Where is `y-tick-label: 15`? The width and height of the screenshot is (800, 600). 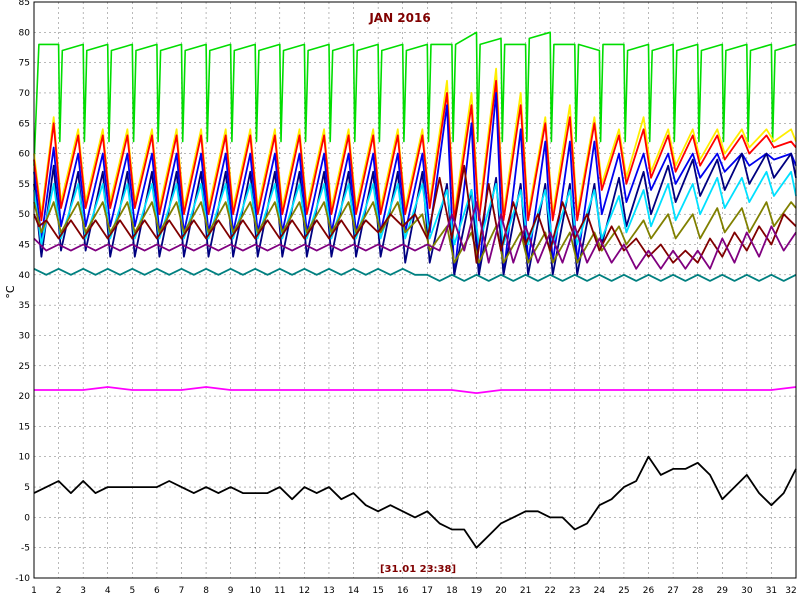 y-tick-label: 15 is located at coordinates (24, 427).